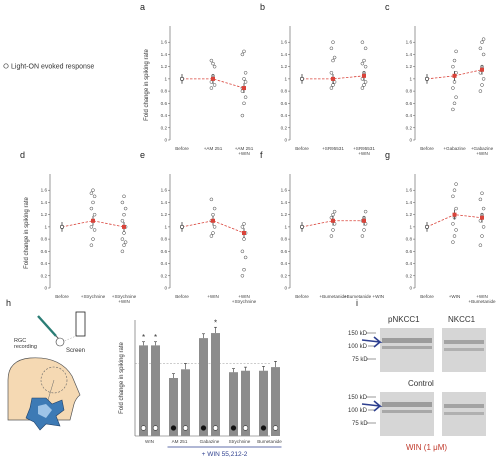 The height and width of the screenshot is (462, 500). I want to click on category-label-line: +Bumetanide, so click(482, 301).